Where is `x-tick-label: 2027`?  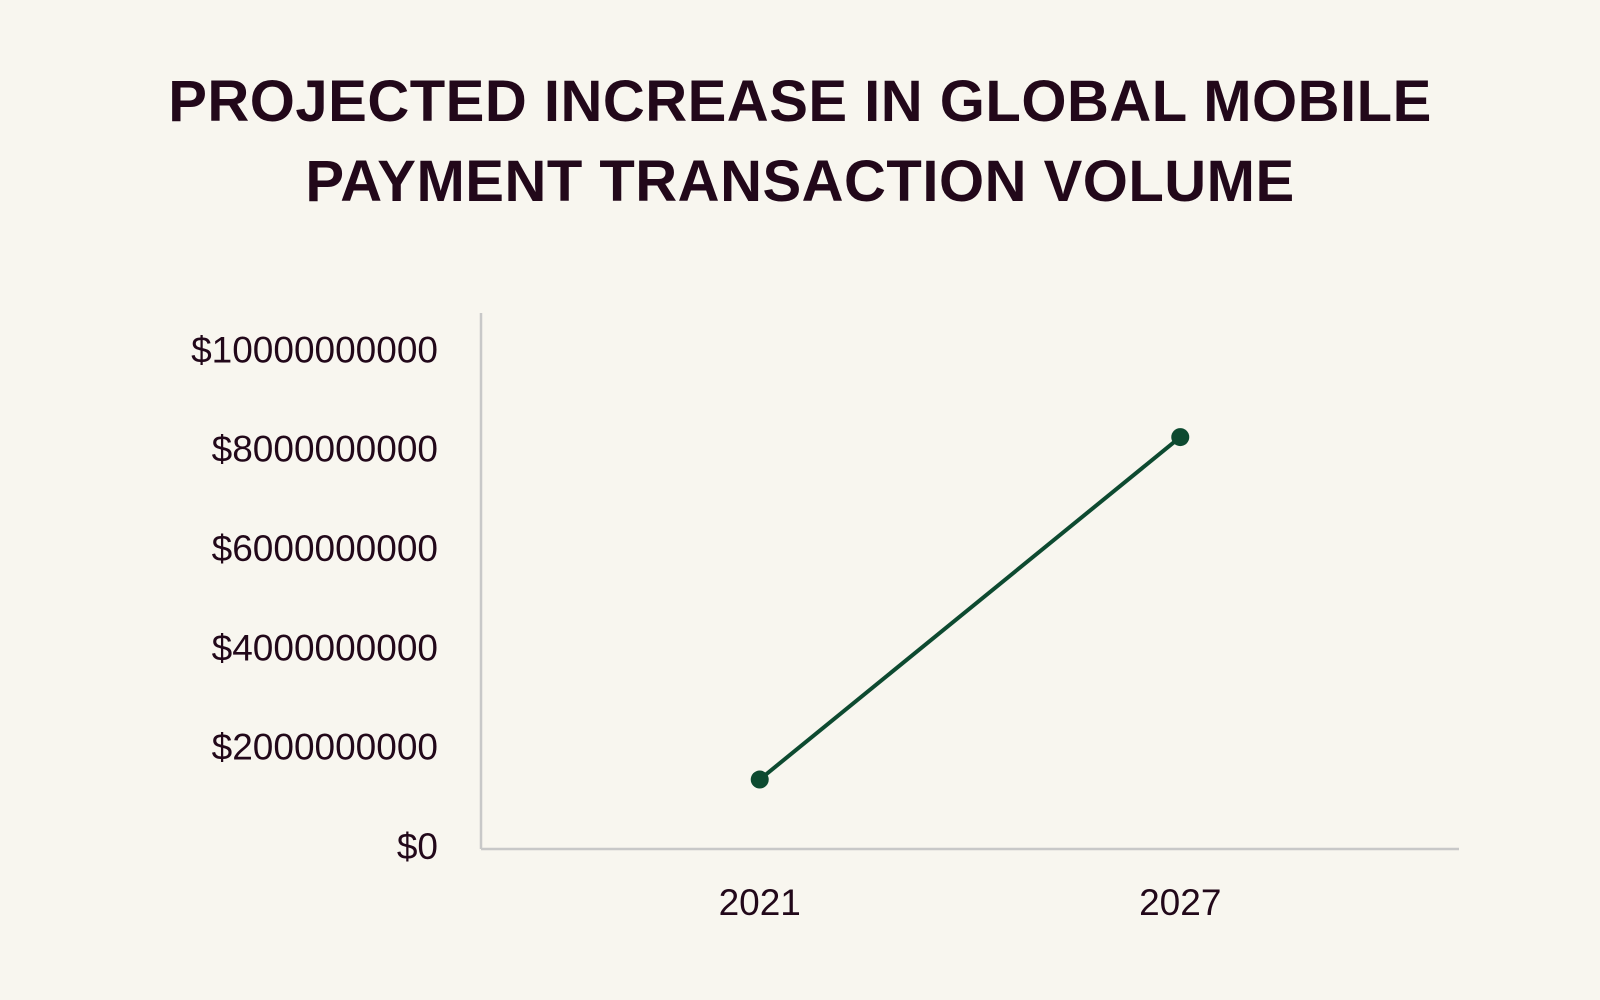 x-tick-label: 2027 is located at coordinates (1180, 902).